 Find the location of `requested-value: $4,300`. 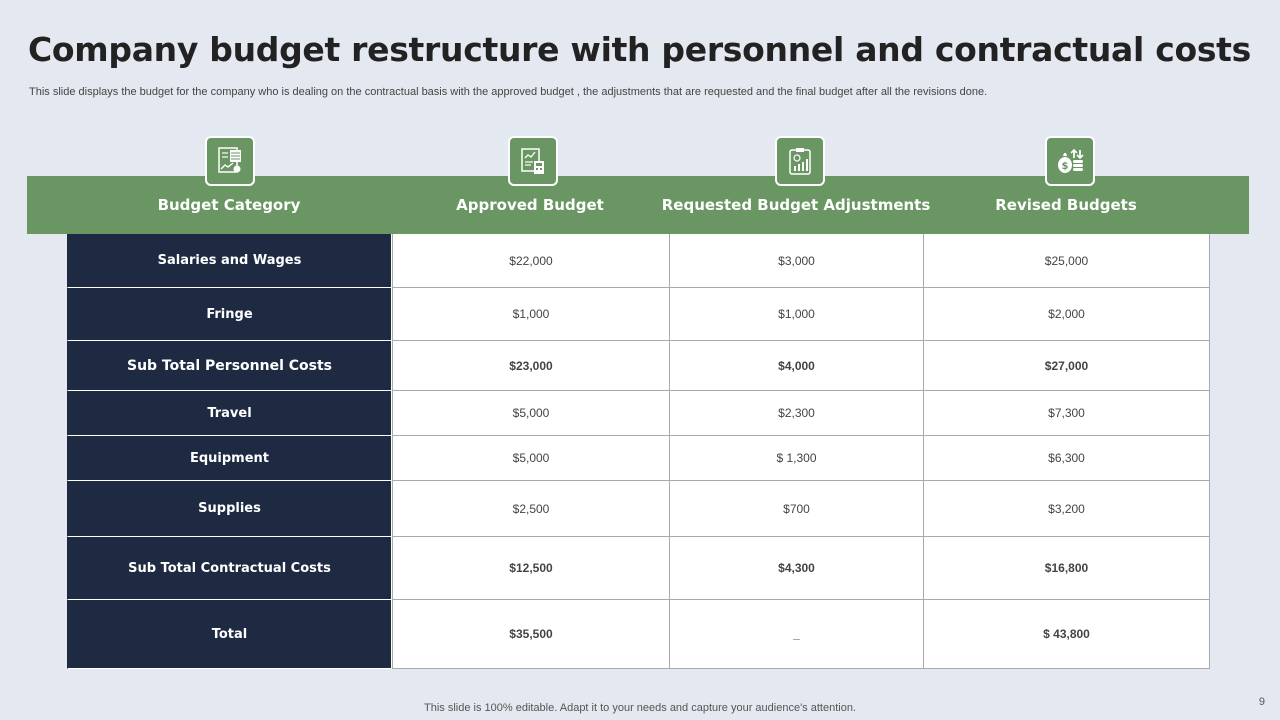

requested-value: $4,300 is located at coordinates (797, 568).